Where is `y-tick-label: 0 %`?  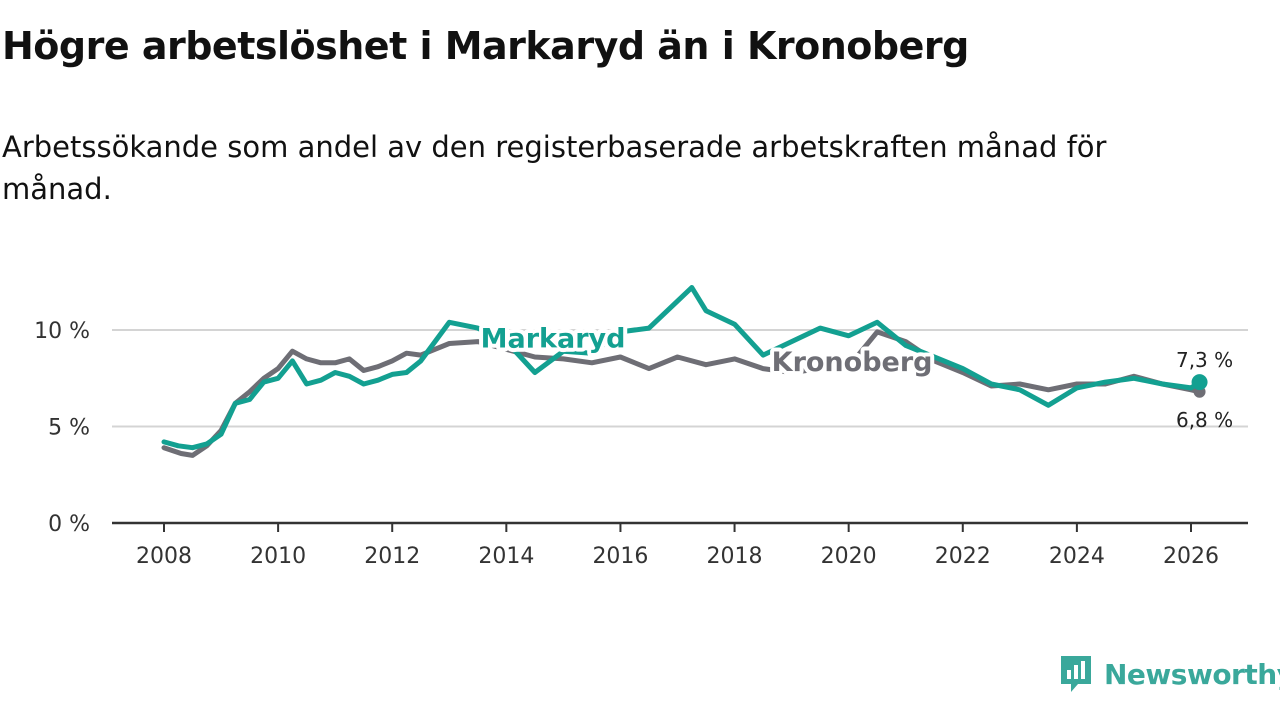 y-tick-label: 0 % is located at coordinates (69, 524).